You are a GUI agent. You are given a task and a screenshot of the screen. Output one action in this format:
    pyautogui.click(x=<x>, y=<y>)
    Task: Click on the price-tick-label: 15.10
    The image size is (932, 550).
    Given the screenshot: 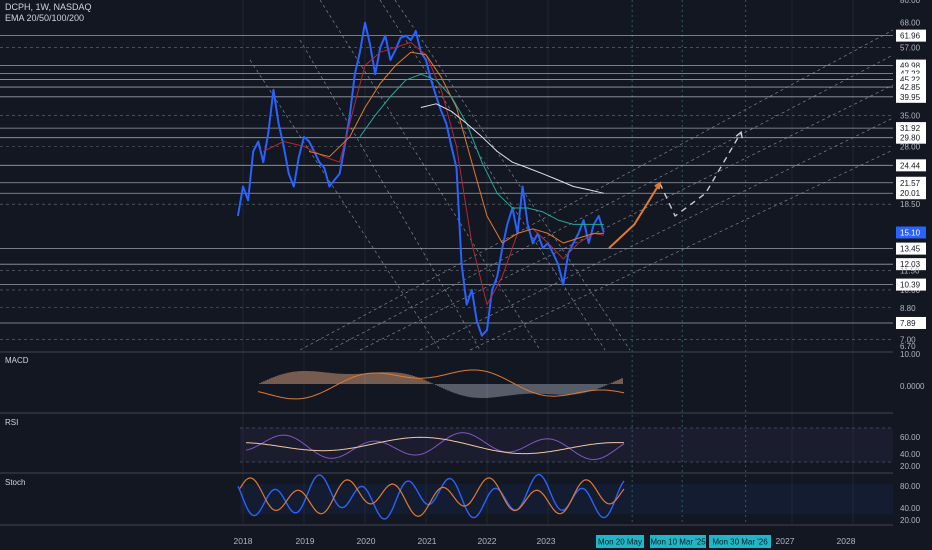 What is the action you would take?
    pyautogui.click(x=910, y=232)
    